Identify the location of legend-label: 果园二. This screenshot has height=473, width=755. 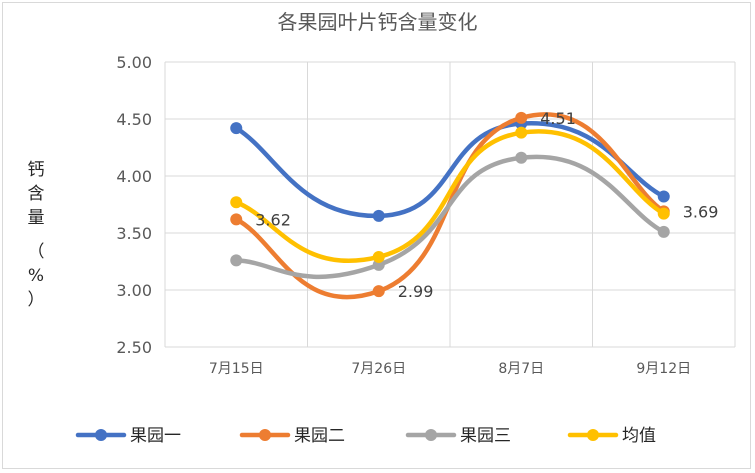
(319, 436).